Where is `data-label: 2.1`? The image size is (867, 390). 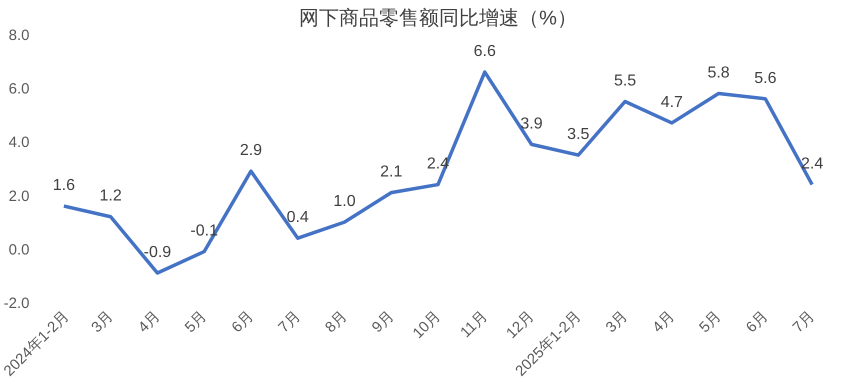 data-label: 2.1 is located at coordinates (391, 172).